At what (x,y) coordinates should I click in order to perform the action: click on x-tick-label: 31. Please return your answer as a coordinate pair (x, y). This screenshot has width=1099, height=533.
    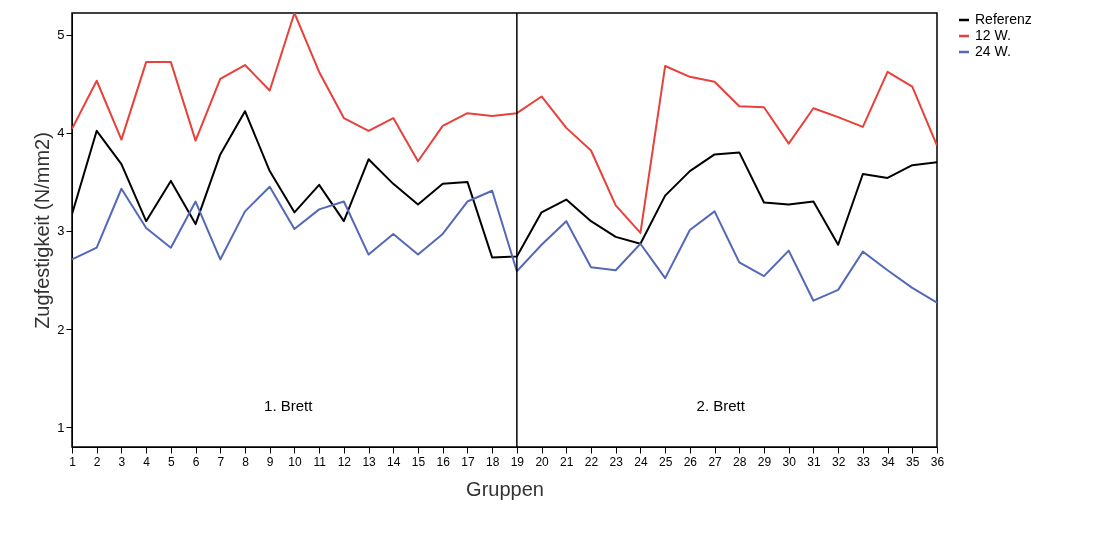
    Looking at the image, I should click on (814, 461).